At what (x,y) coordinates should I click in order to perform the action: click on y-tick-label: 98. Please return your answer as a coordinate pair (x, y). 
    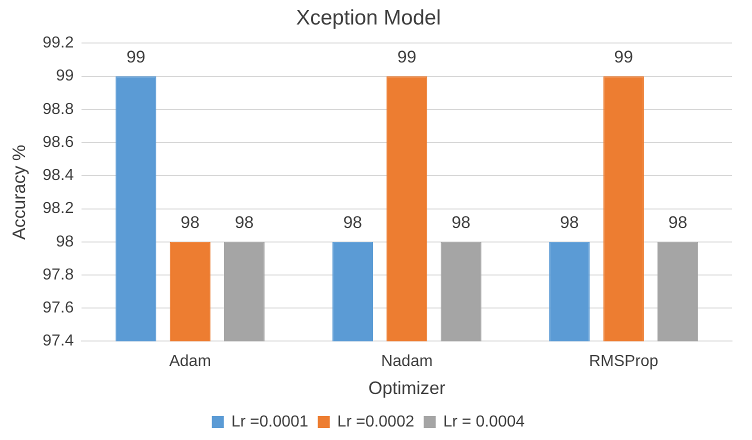
    Looking at the image, I should click on (65, 241).